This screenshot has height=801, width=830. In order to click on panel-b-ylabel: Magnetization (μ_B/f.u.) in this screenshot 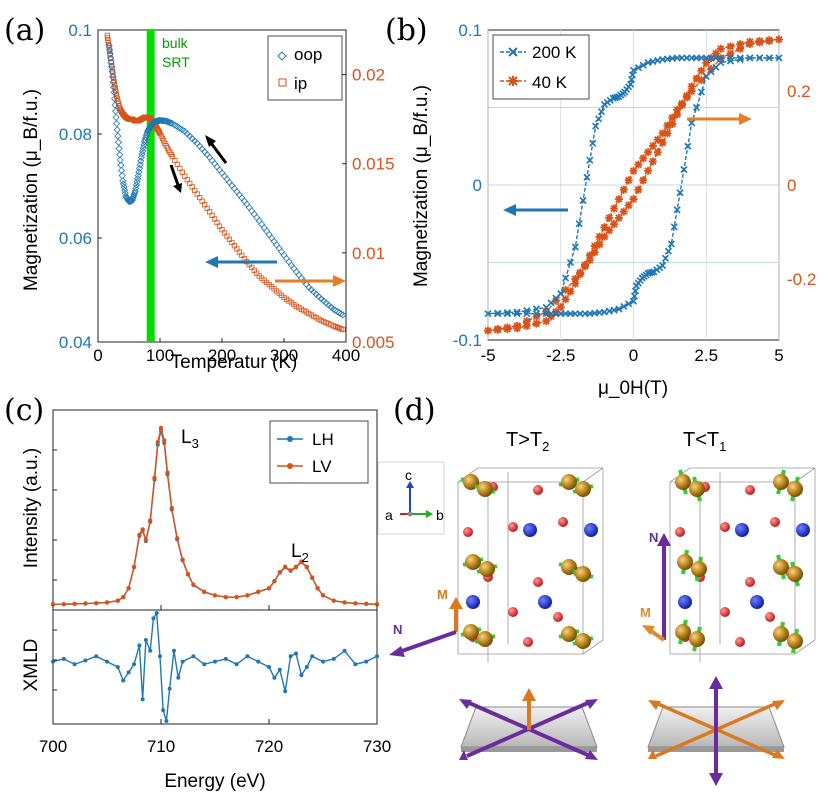, I will do `click(421, 186)`.